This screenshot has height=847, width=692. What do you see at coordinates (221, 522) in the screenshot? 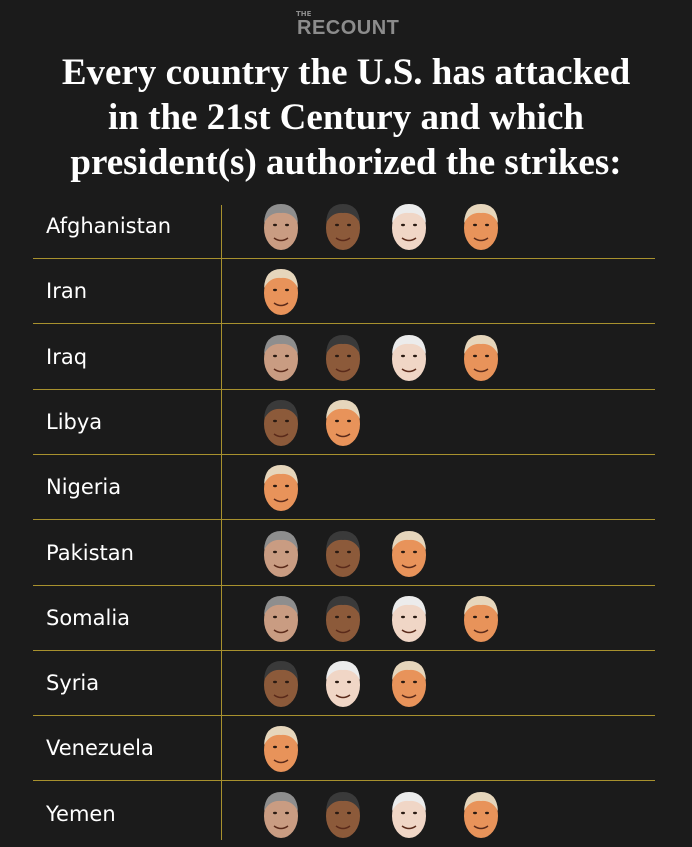
I see `column-divider` at bounding box center [221, 522].